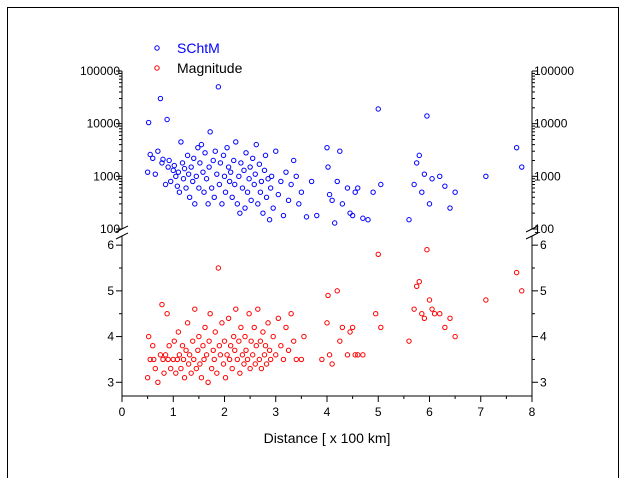  What do you see at coordinates (543, 245) in the screenshot?
I see `lower-y-tick-label-right-3: 6` at bounding box center [543, 245].